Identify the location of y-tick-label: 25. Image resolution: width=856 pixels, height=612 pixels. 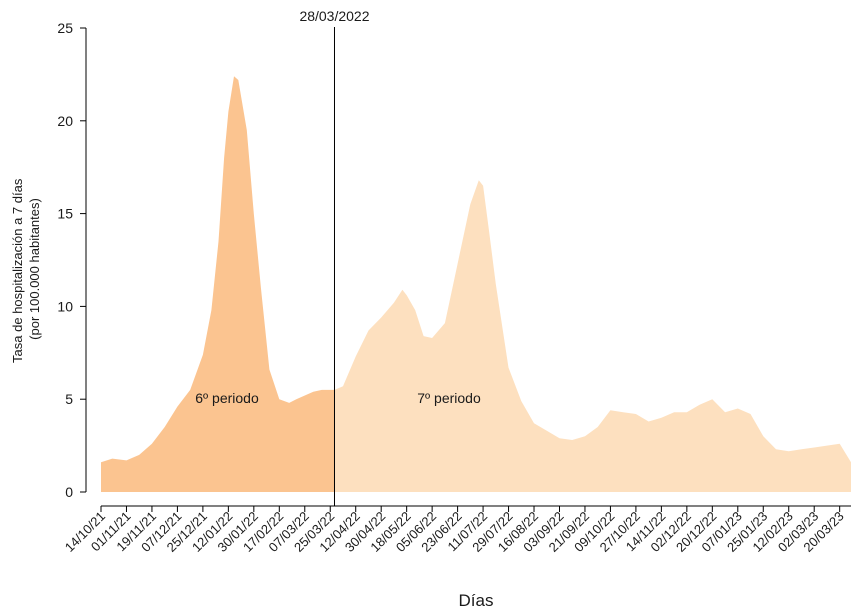
(65, 28).